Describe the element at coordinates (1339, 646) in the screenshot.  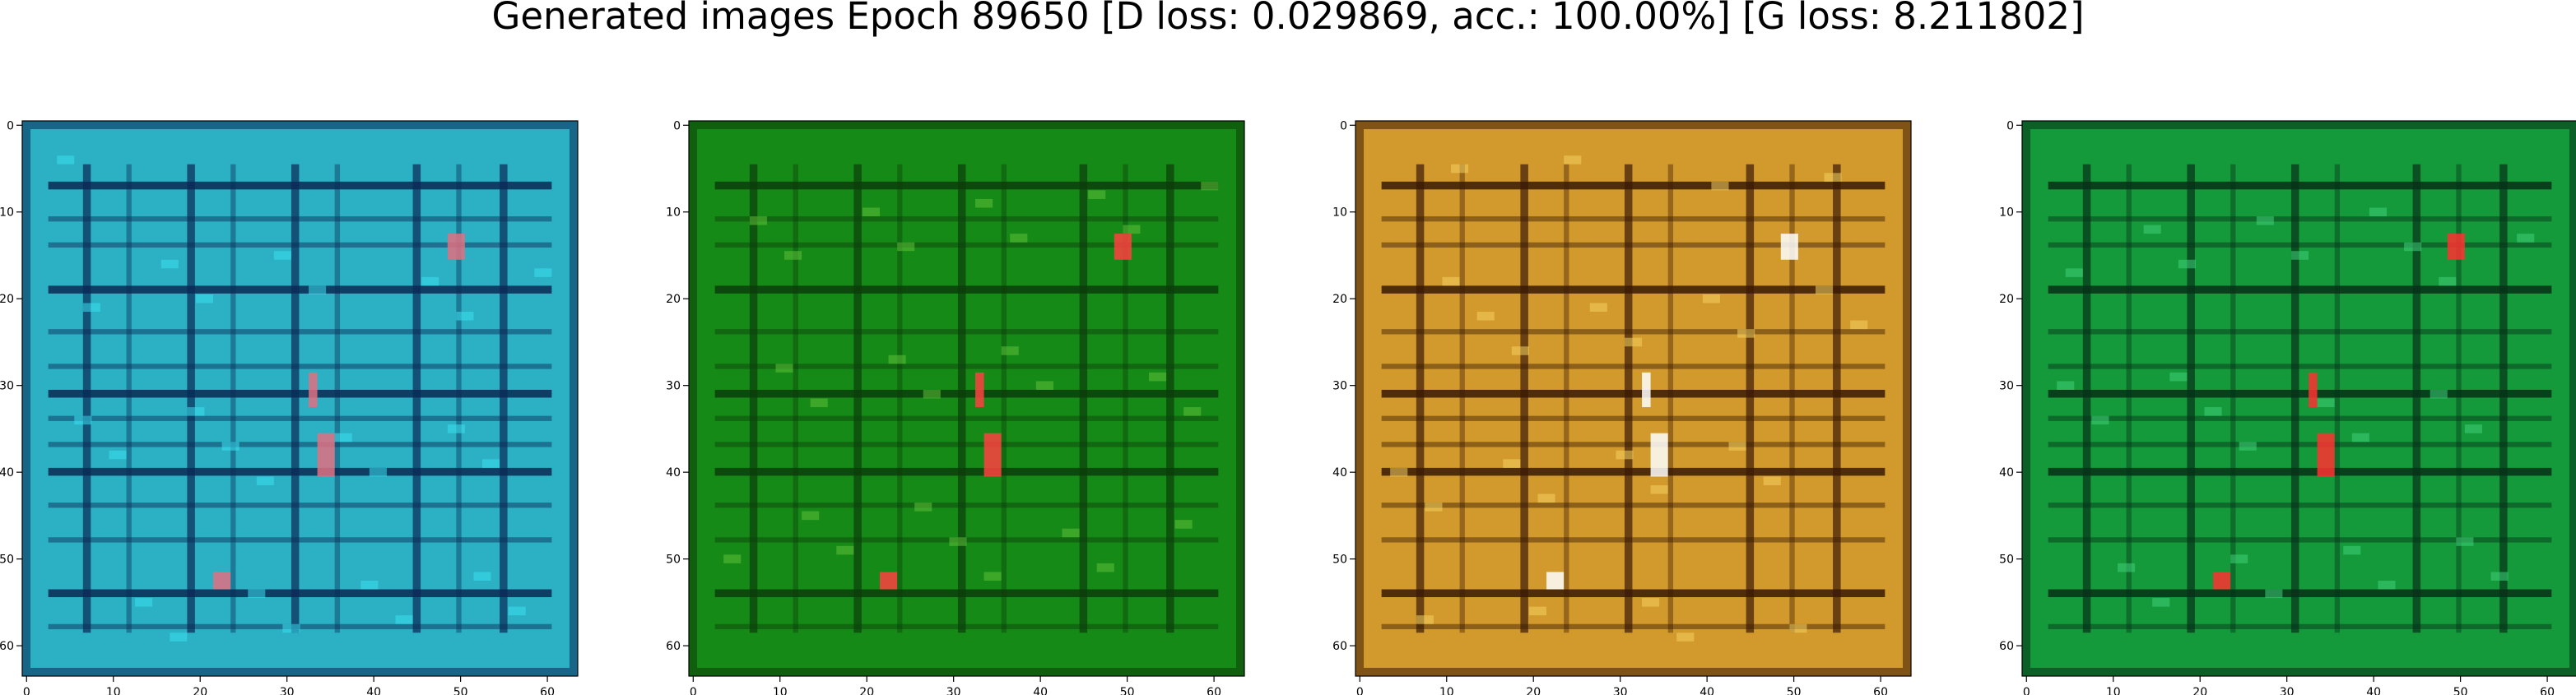
I see `y-tick-label: 60` at that location.